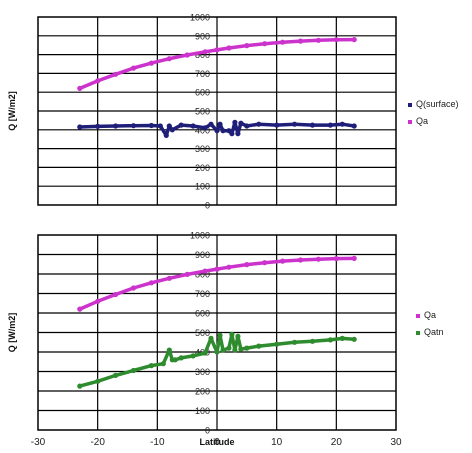  Describe the element at coordinates (434, 332) in the screenshot. I see `legend-label: Qatn` at that location.